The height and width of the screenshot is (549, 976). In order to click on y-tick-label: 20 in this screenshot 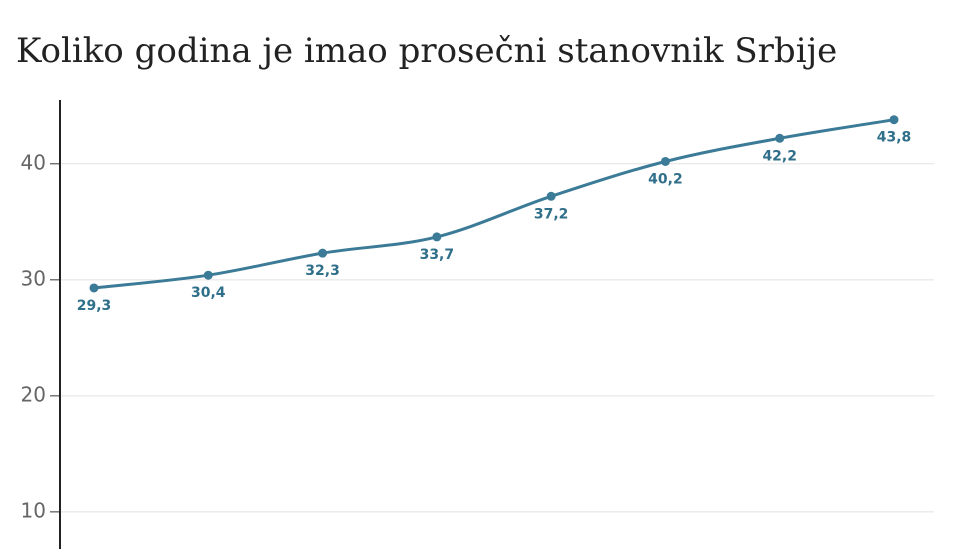, I will do `click(33, 394)`.